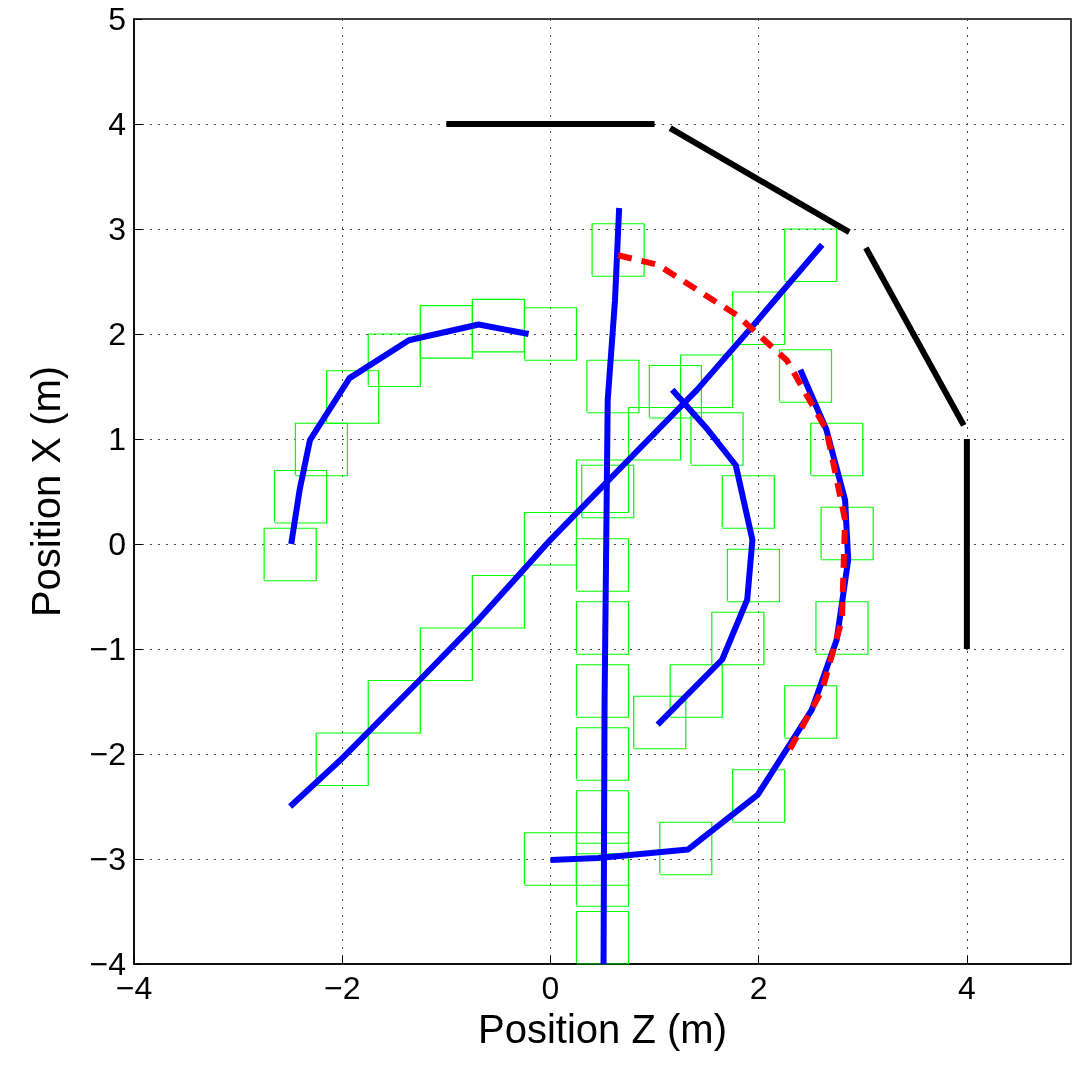  Describe the element at coordinates (117, 124) in the screenshot. I see `y-tick-label: 4` at that location.